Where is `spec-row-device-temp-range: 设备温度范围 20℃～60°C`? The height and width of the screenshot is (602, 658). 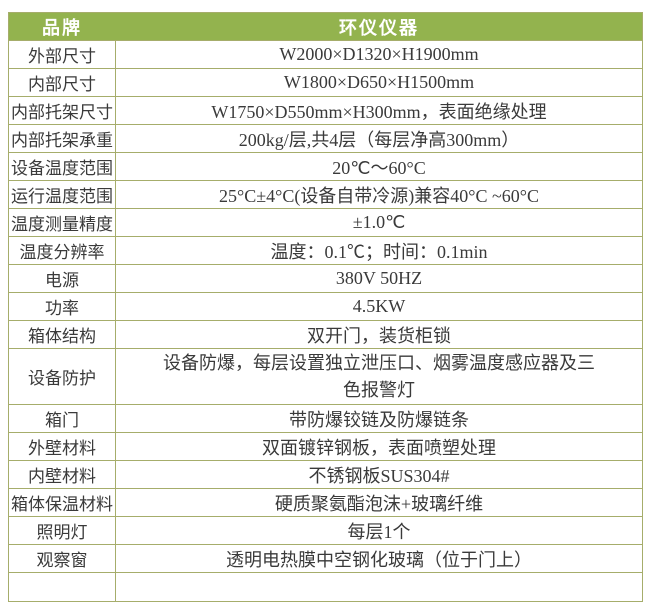
spec-row-device-temp-range: 设备温度范围 20℃～60°C is located at coordinates (325, 167).